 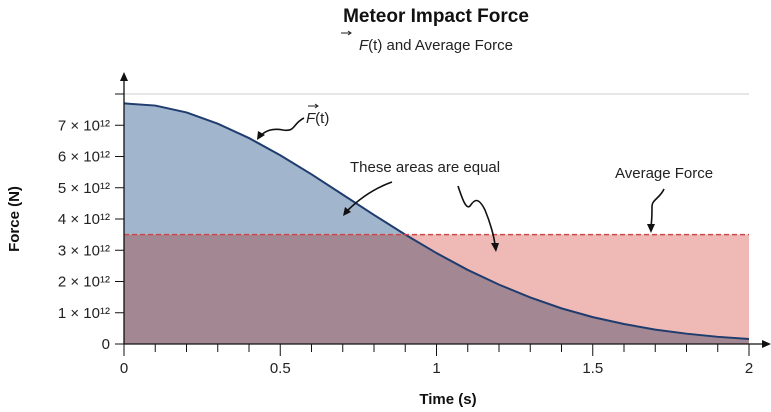 What do you see at coordinates (84, 282) in the screenshot?
I see `y-tick-label: 2 × 10¹²` at bounding box center [84, 282].